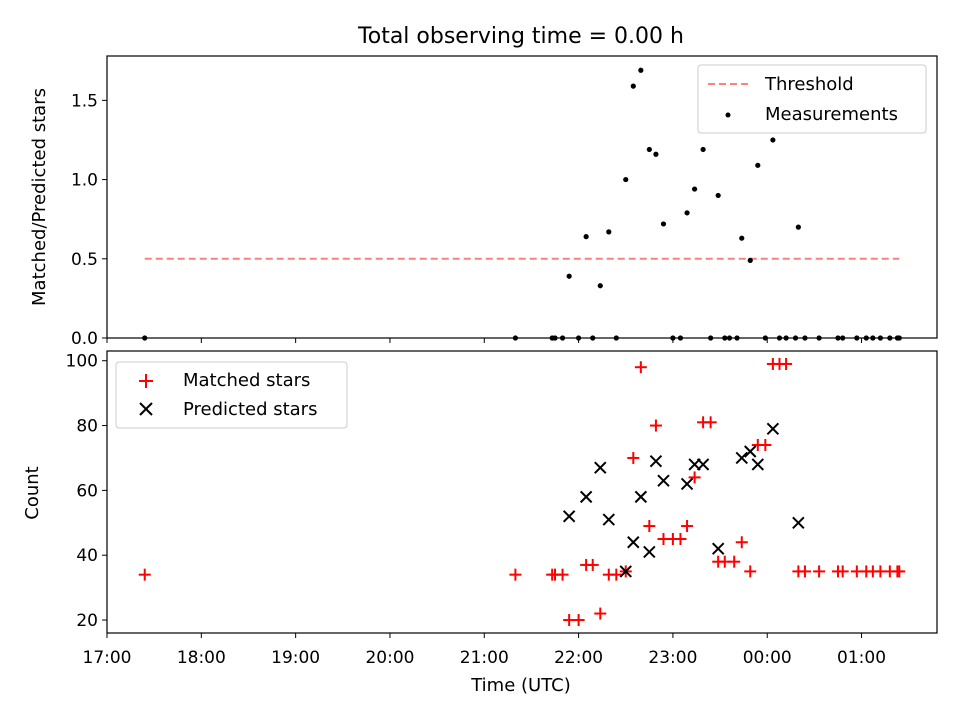  I want to click on bottom-y-axis: 20 40 60 80 100, so click(86, 491).